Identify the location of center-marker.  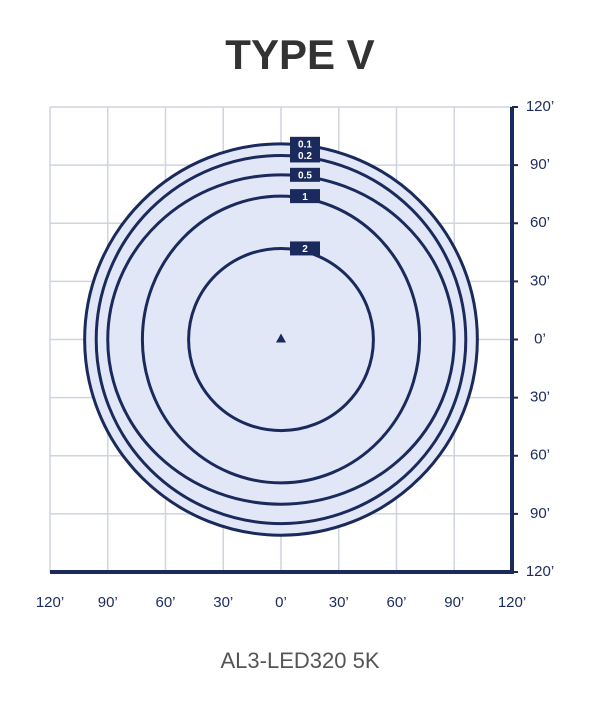
(281, 338).